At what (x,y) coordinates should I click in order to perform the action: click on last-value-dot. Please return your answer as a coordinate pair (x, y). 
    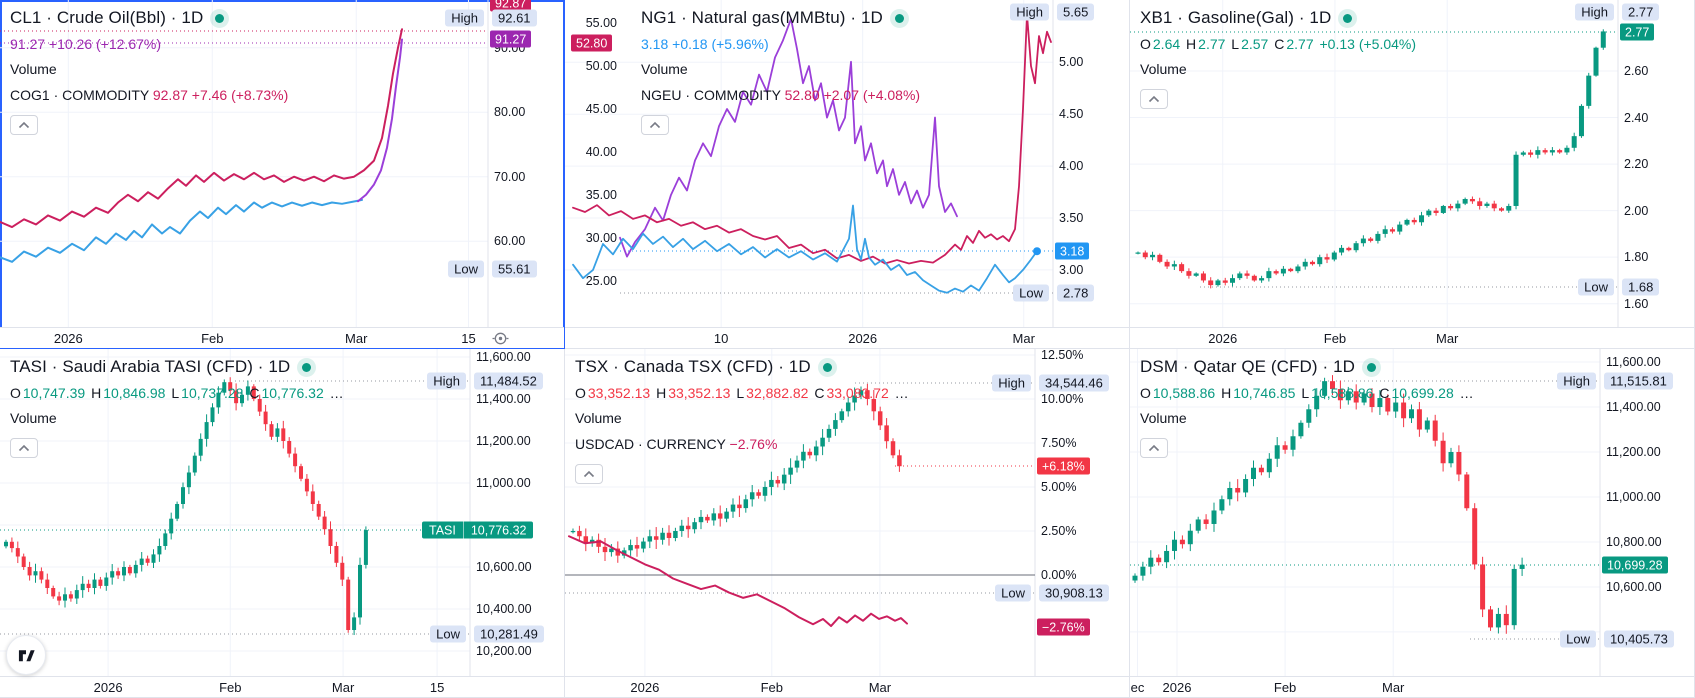
    Looking at the image, I should click on (1037, 251).